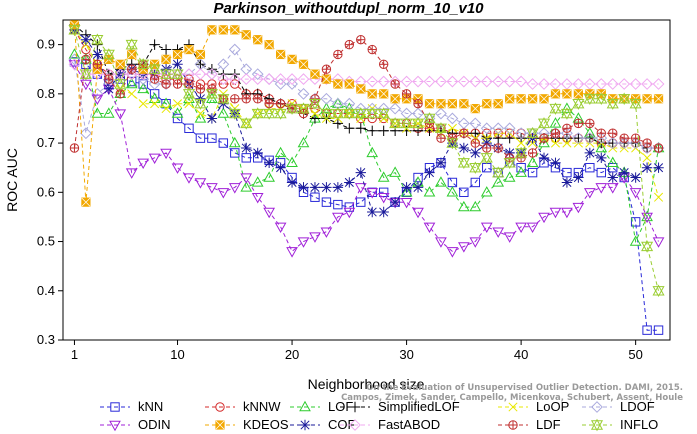 The image size is (697, 434). Describe the element at coordinates (390, 424) in the screenshot. I see `legend-item-fastabod: FastABOD` at that location.